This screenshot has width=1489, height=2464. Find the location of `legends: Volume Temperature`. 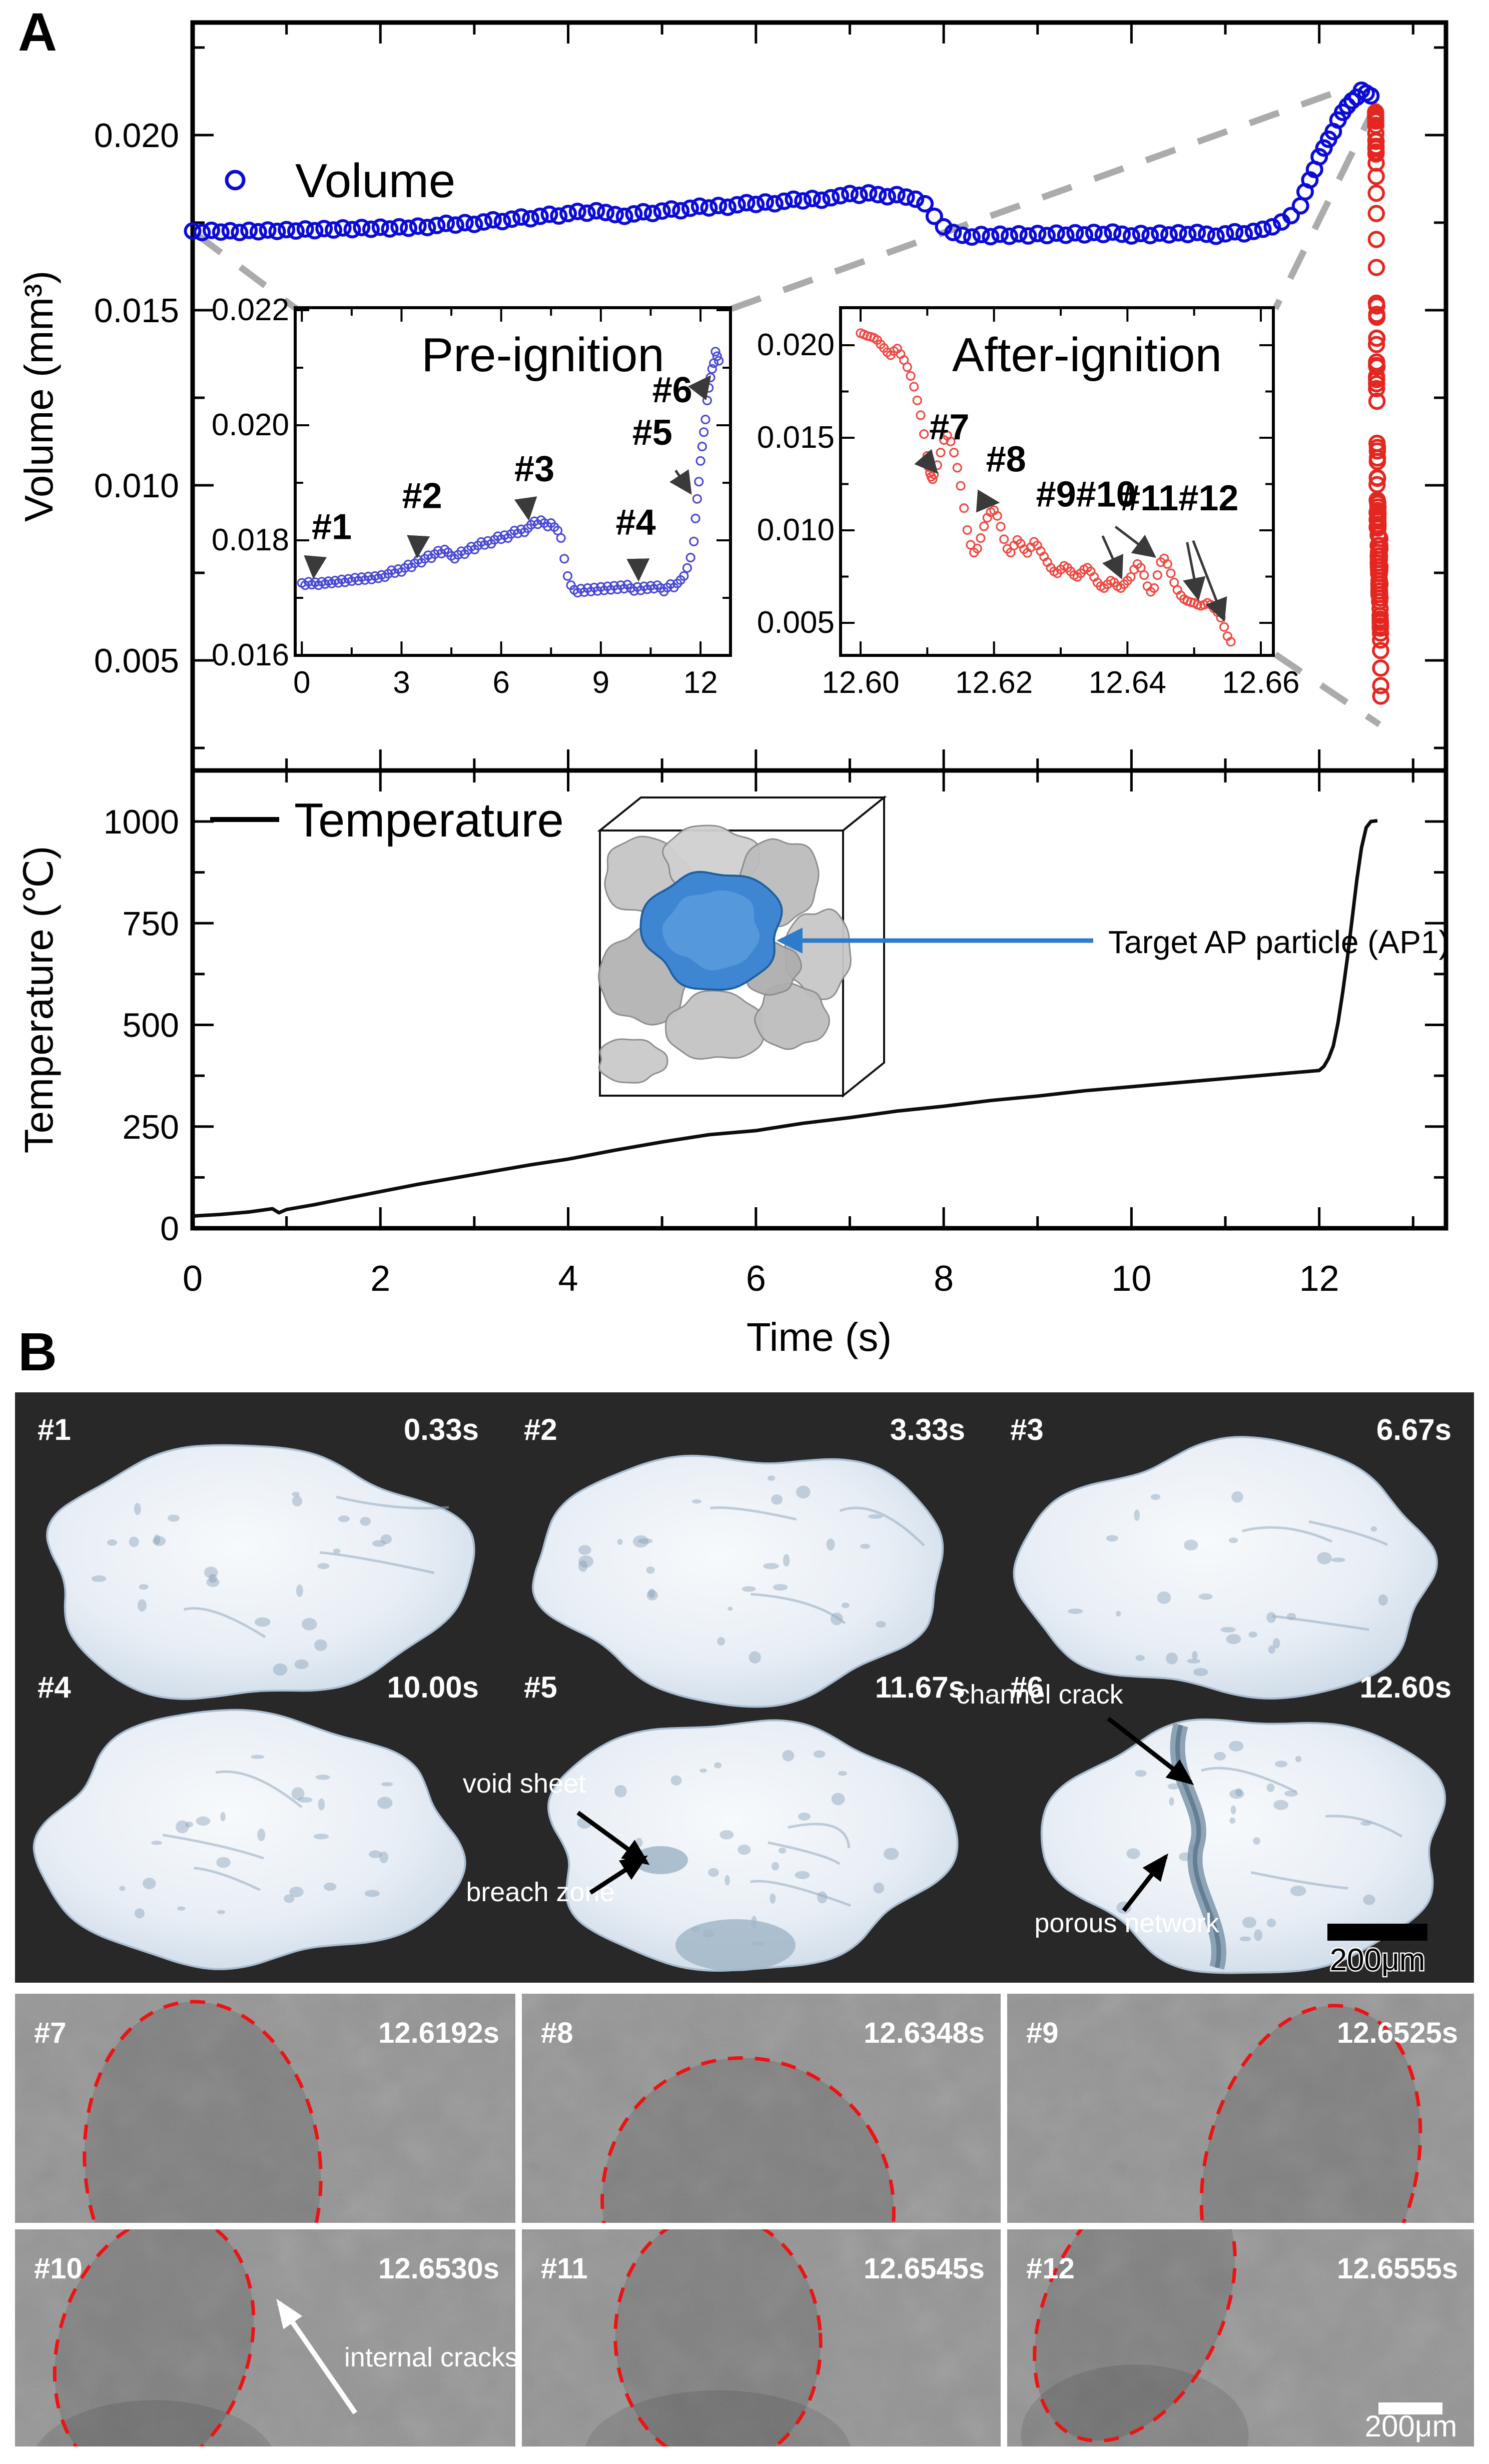

legends: Volume Temperature is located at coordinates (387, 501).